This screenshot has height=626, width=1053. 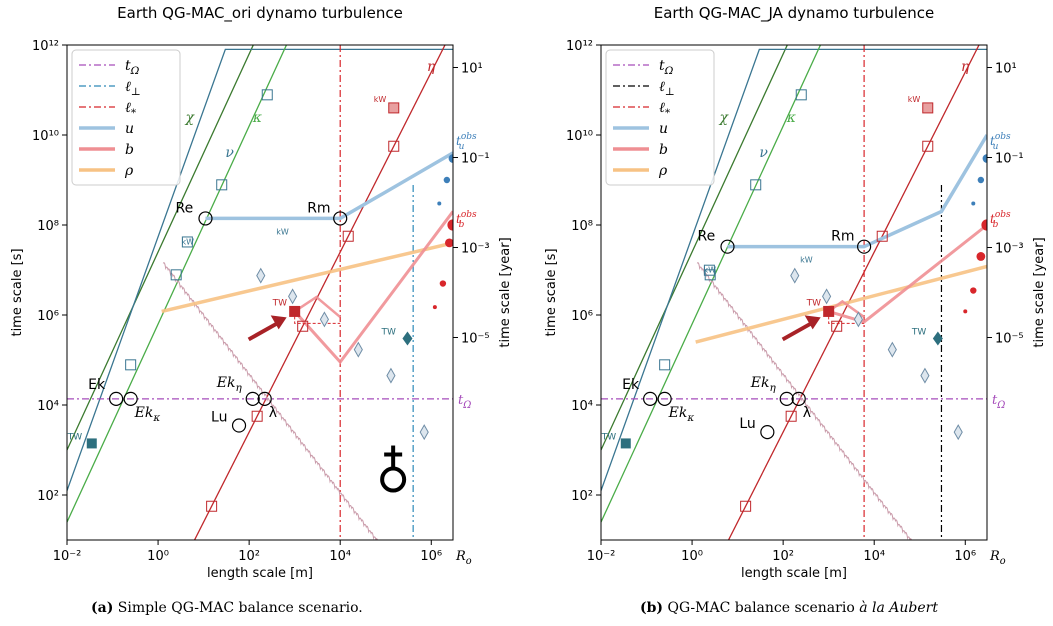 What do you see at coordinates (1000, 142) in the screenshot?
I see `u-obs-label: tobs u` at bounding box center [1000, 142].